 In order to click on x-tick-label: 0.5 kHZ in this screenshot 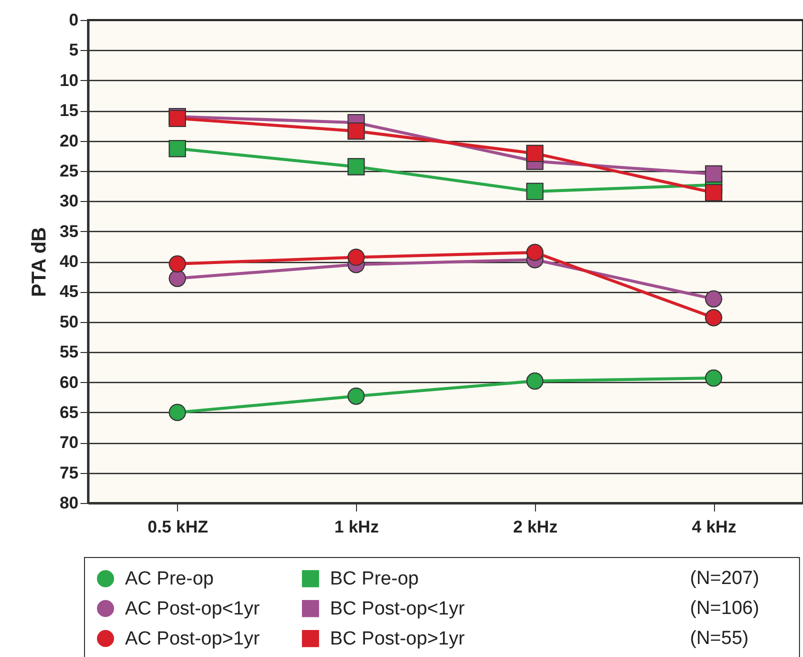, I will do `click(178, 527)`.